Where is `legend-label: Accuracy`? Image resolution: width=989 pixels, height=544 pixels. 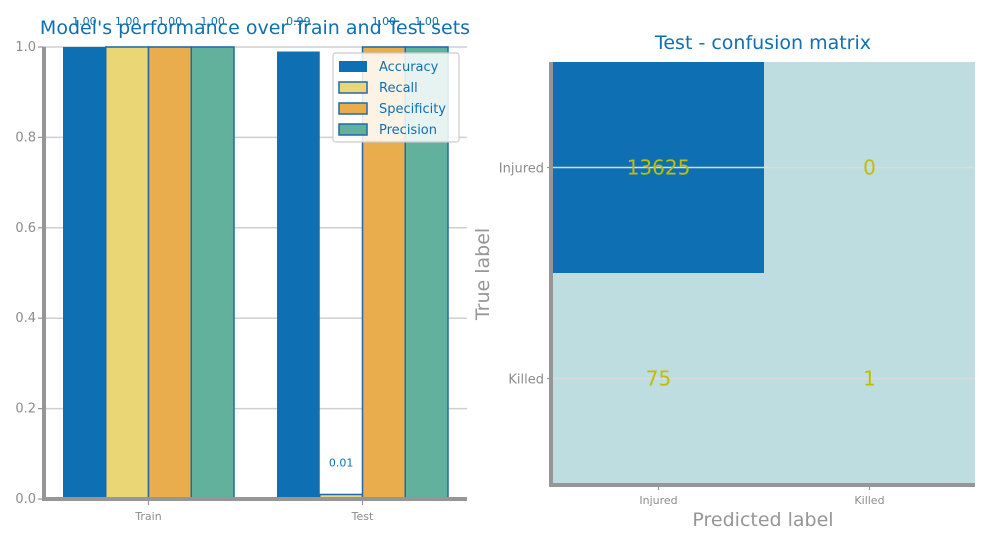
legend-label: Accuracy is located at coordinates (409, 67).